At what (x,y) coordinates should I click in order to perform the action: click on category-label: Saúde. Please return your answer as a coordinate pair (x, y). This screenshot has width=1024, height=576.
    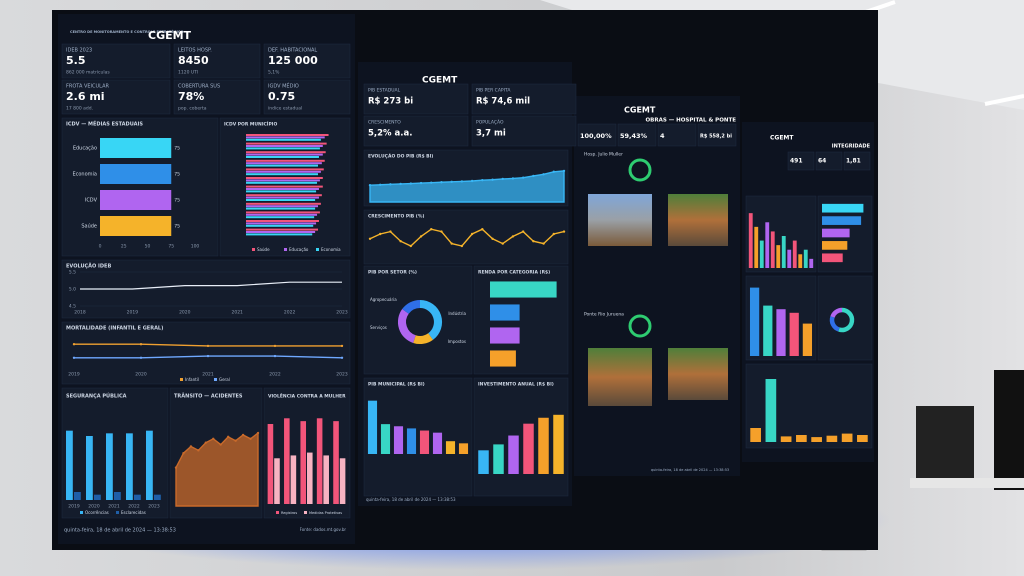
    Looking at the image, I should click on (89, 226).